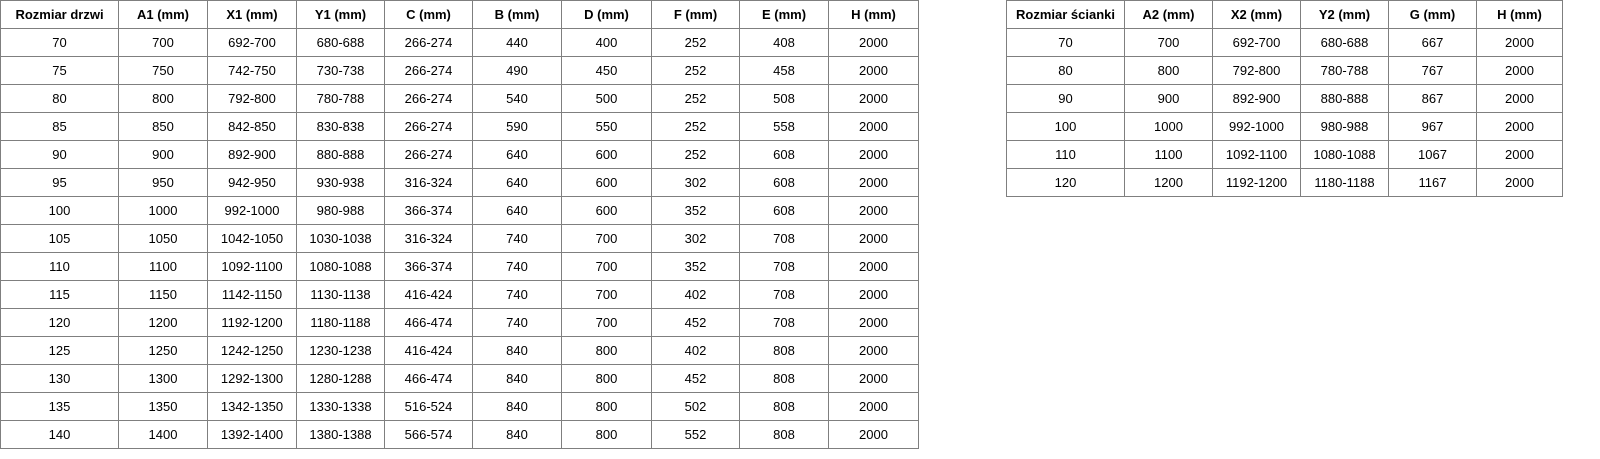 This screenshot has height=459, width=1600. Describe the element at coordinates (59, 434) in the screenshot. I see `table-cell: 140` at that location.